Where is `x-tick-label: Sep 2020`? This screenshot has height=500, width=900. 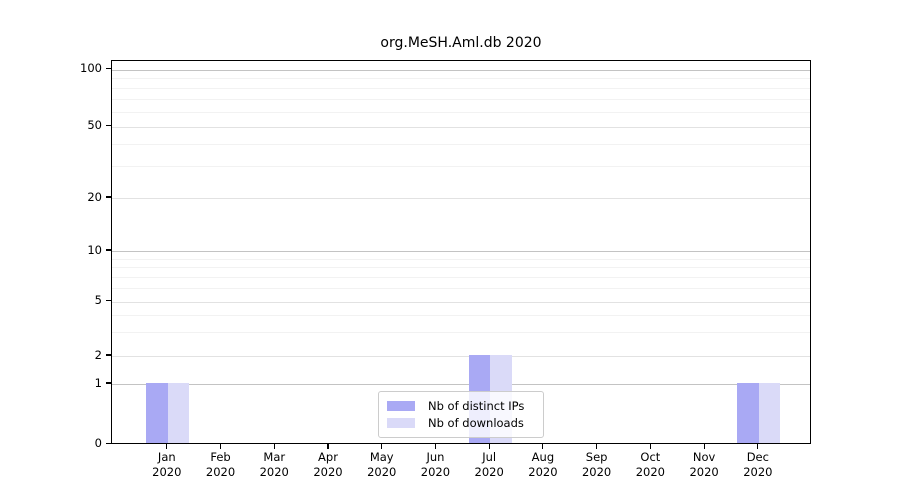 x-tick-label: Sep 2020 is located at coordinates (597, 465).